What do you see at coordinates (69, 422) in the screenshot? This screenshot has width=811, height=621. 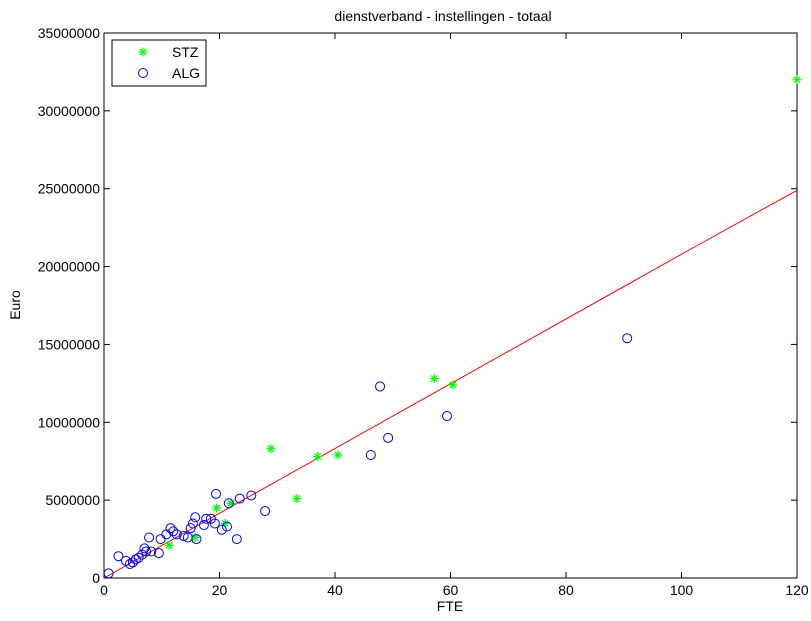 I see `y-tick-label: 10000000` at bounding box center [69, 422].